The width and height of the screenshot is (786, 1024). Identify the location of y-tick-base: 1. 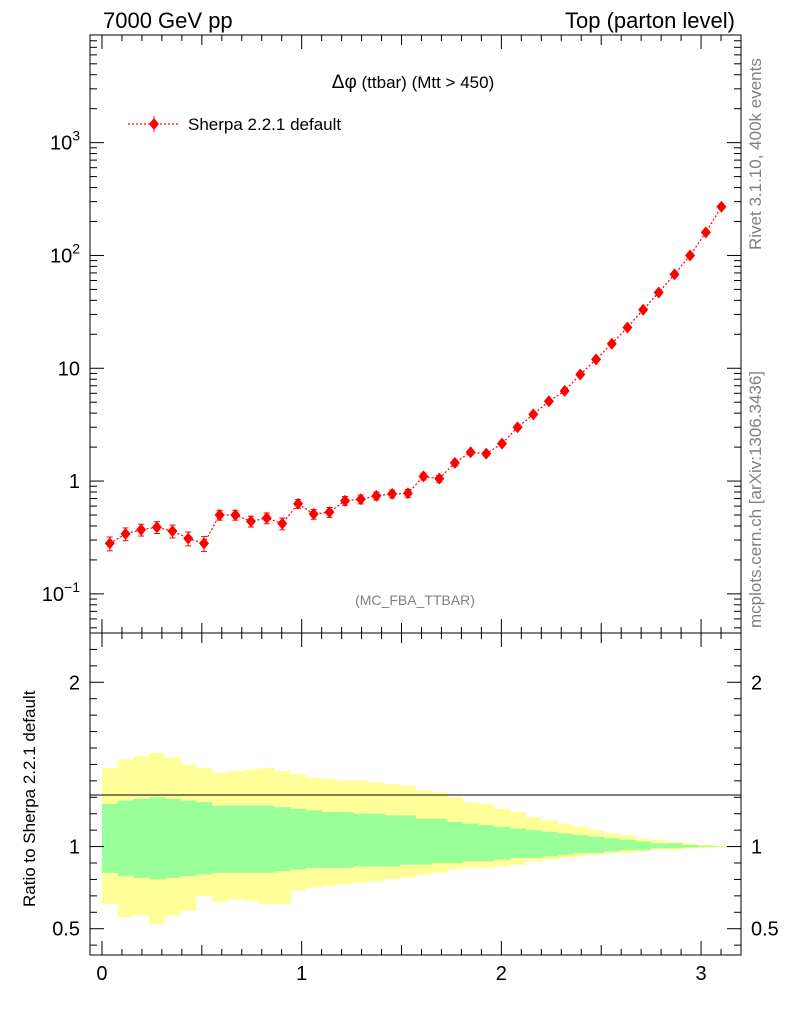
(74, 482).